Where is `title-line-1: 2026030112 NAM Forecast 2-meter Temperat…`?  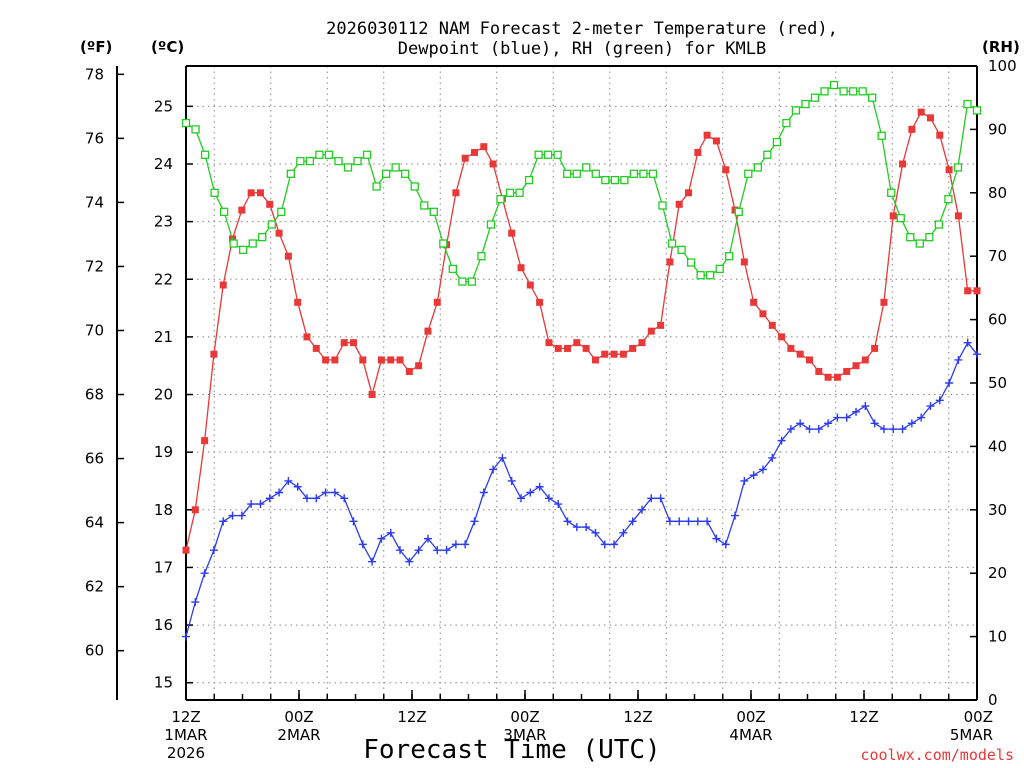
title-line-1: 2026030112 NAM Forecast 2-meter Temperat… is located at coordinates (582, 29).